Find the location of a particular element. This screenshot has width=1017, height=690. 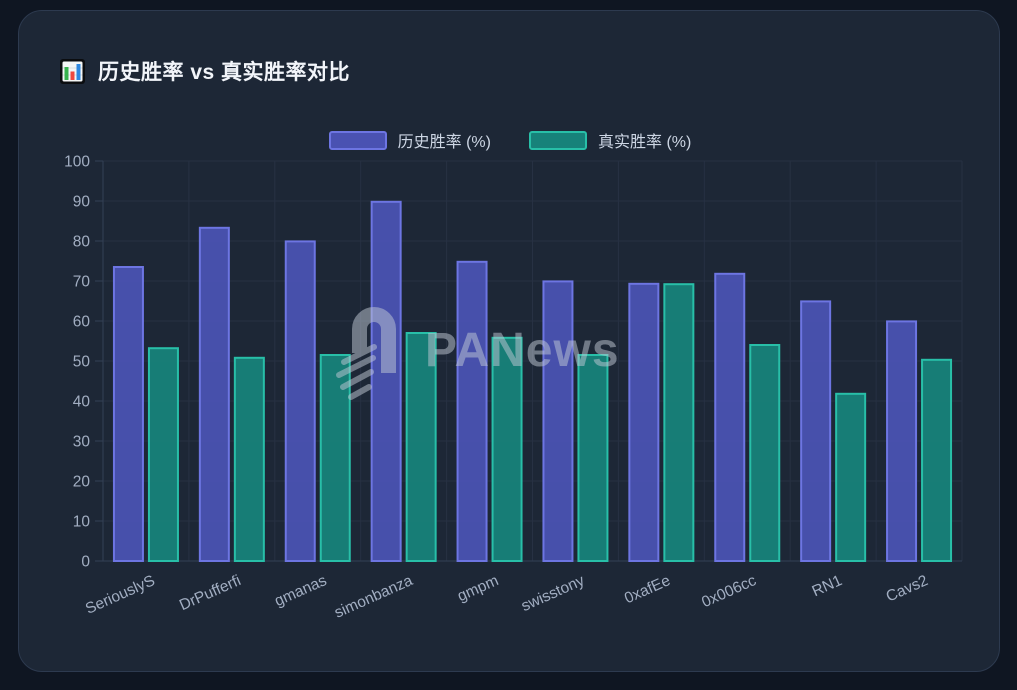

y-tick-label: 70 is located at coordinates (82, 282).